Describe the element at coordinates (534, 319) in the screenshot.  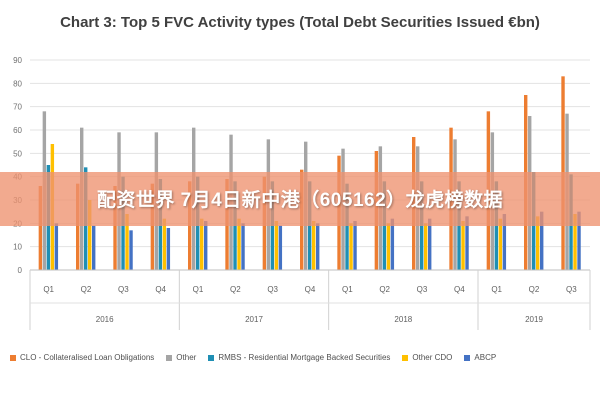
I see `group-label: 2019` at that location.